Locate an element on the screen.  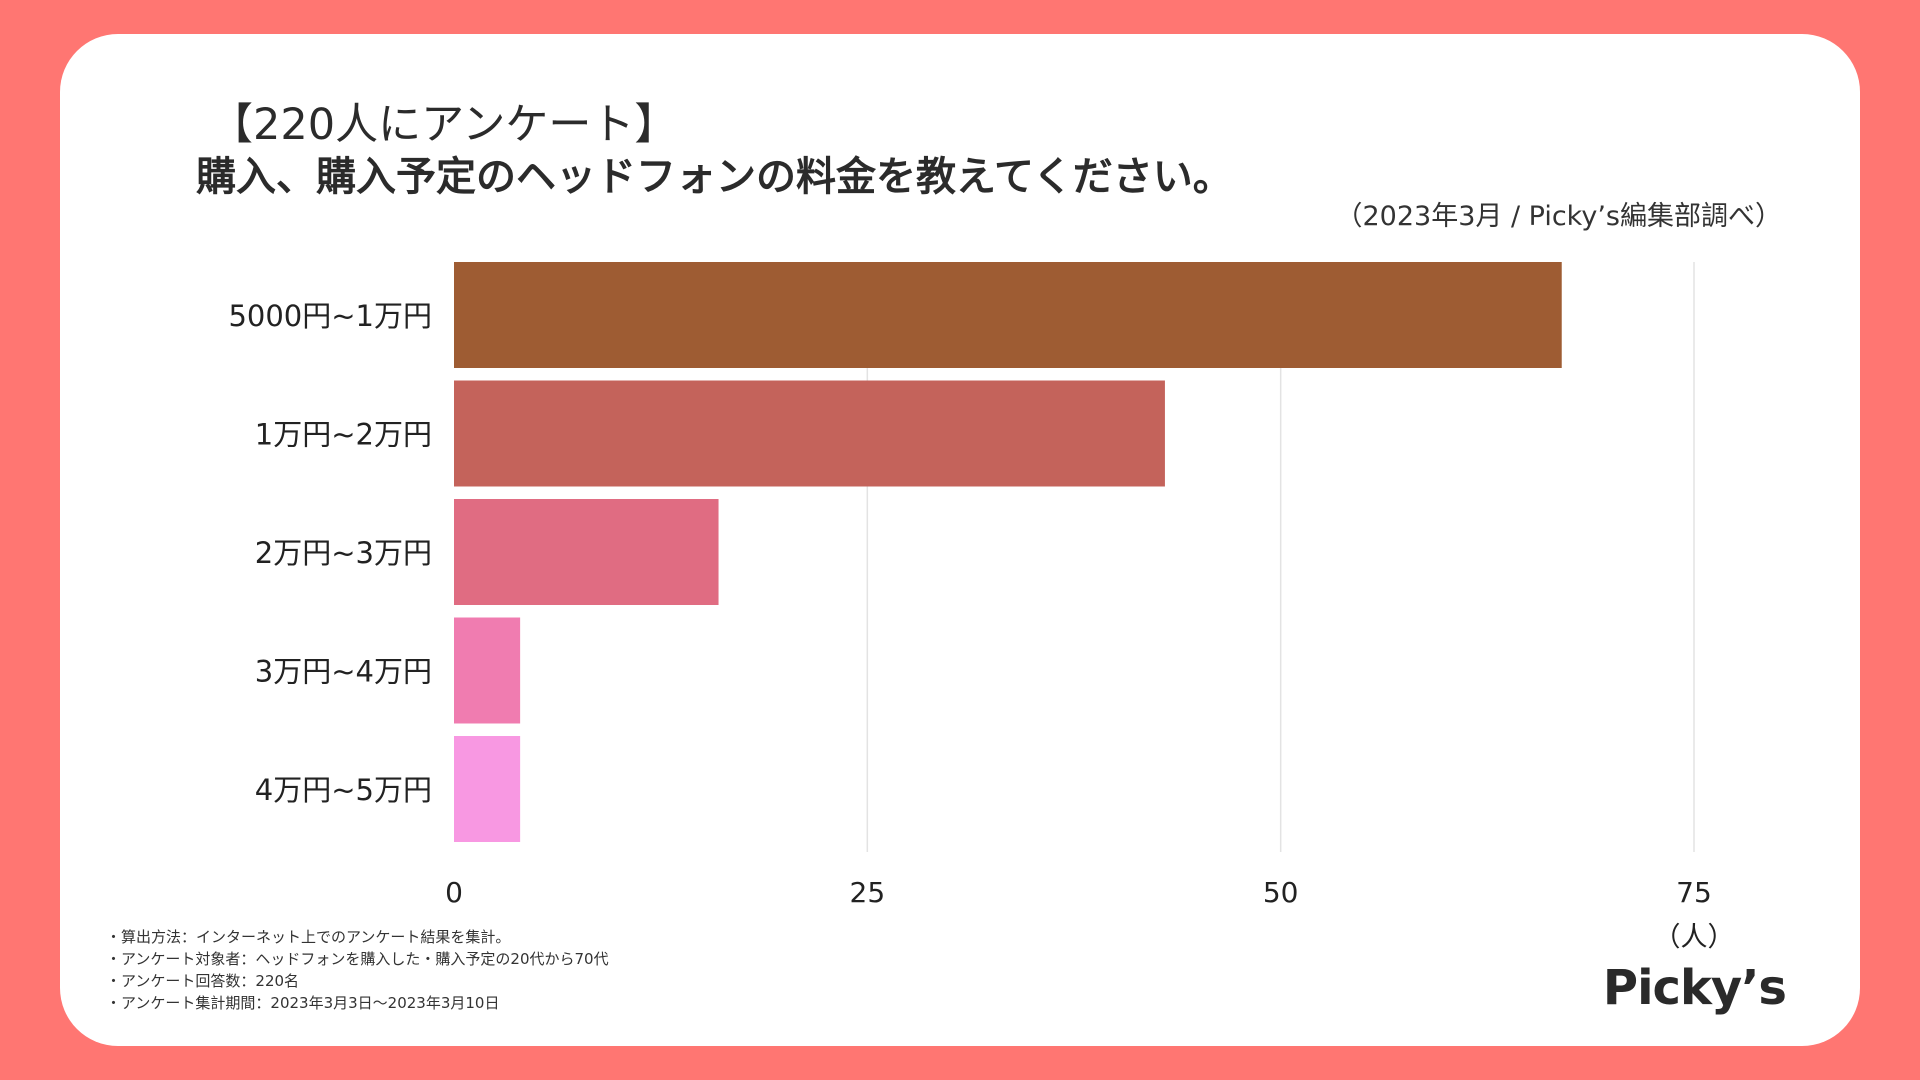
note-count: ・アンケート回答数：220名 is located at coordinates (203, 981).